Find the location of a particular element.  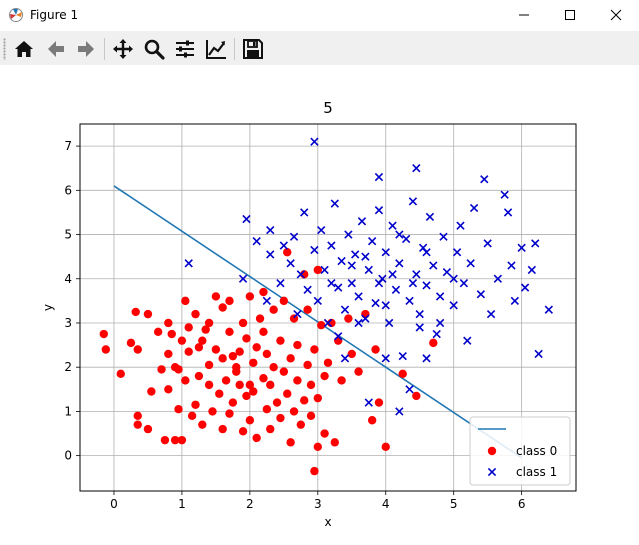

zoom-button is located at coordinates (154, 49).